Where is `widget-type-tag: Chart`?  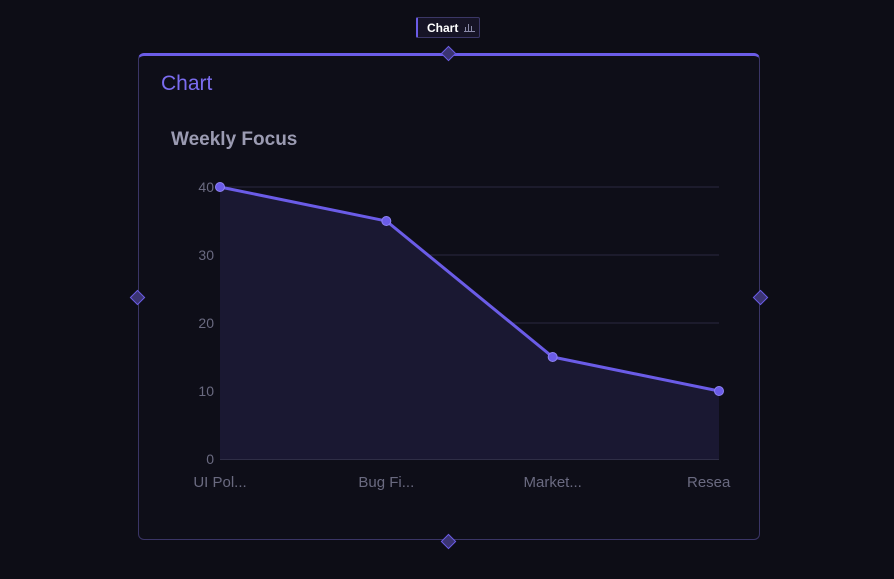
widget-type-tag: Chart is located at coordinates (448, 27).